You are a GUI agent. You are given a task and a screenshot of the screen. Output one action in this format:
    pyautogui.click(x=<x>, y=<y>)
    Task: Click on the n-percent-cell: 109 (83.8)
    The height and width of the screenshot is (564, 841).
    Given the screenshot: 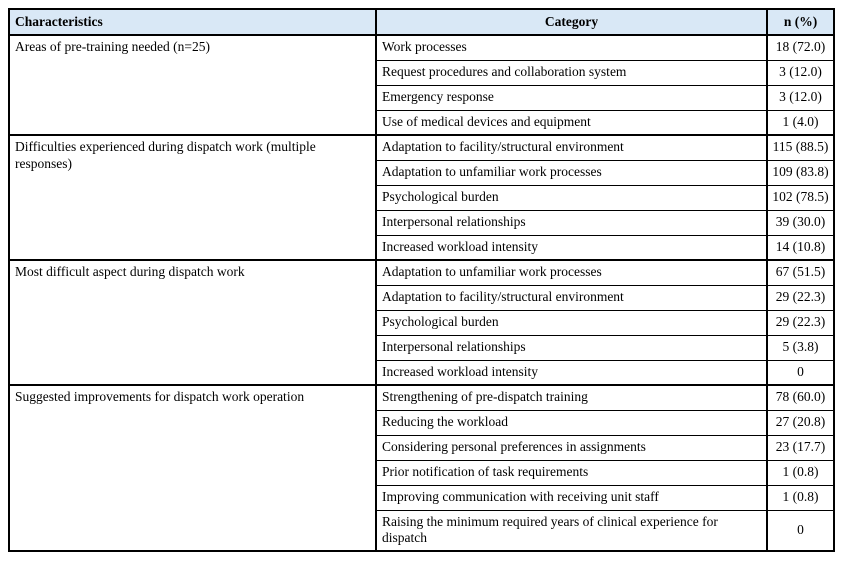 What is the action you would take?
    pyautogui.click(x=800, y=172)
    